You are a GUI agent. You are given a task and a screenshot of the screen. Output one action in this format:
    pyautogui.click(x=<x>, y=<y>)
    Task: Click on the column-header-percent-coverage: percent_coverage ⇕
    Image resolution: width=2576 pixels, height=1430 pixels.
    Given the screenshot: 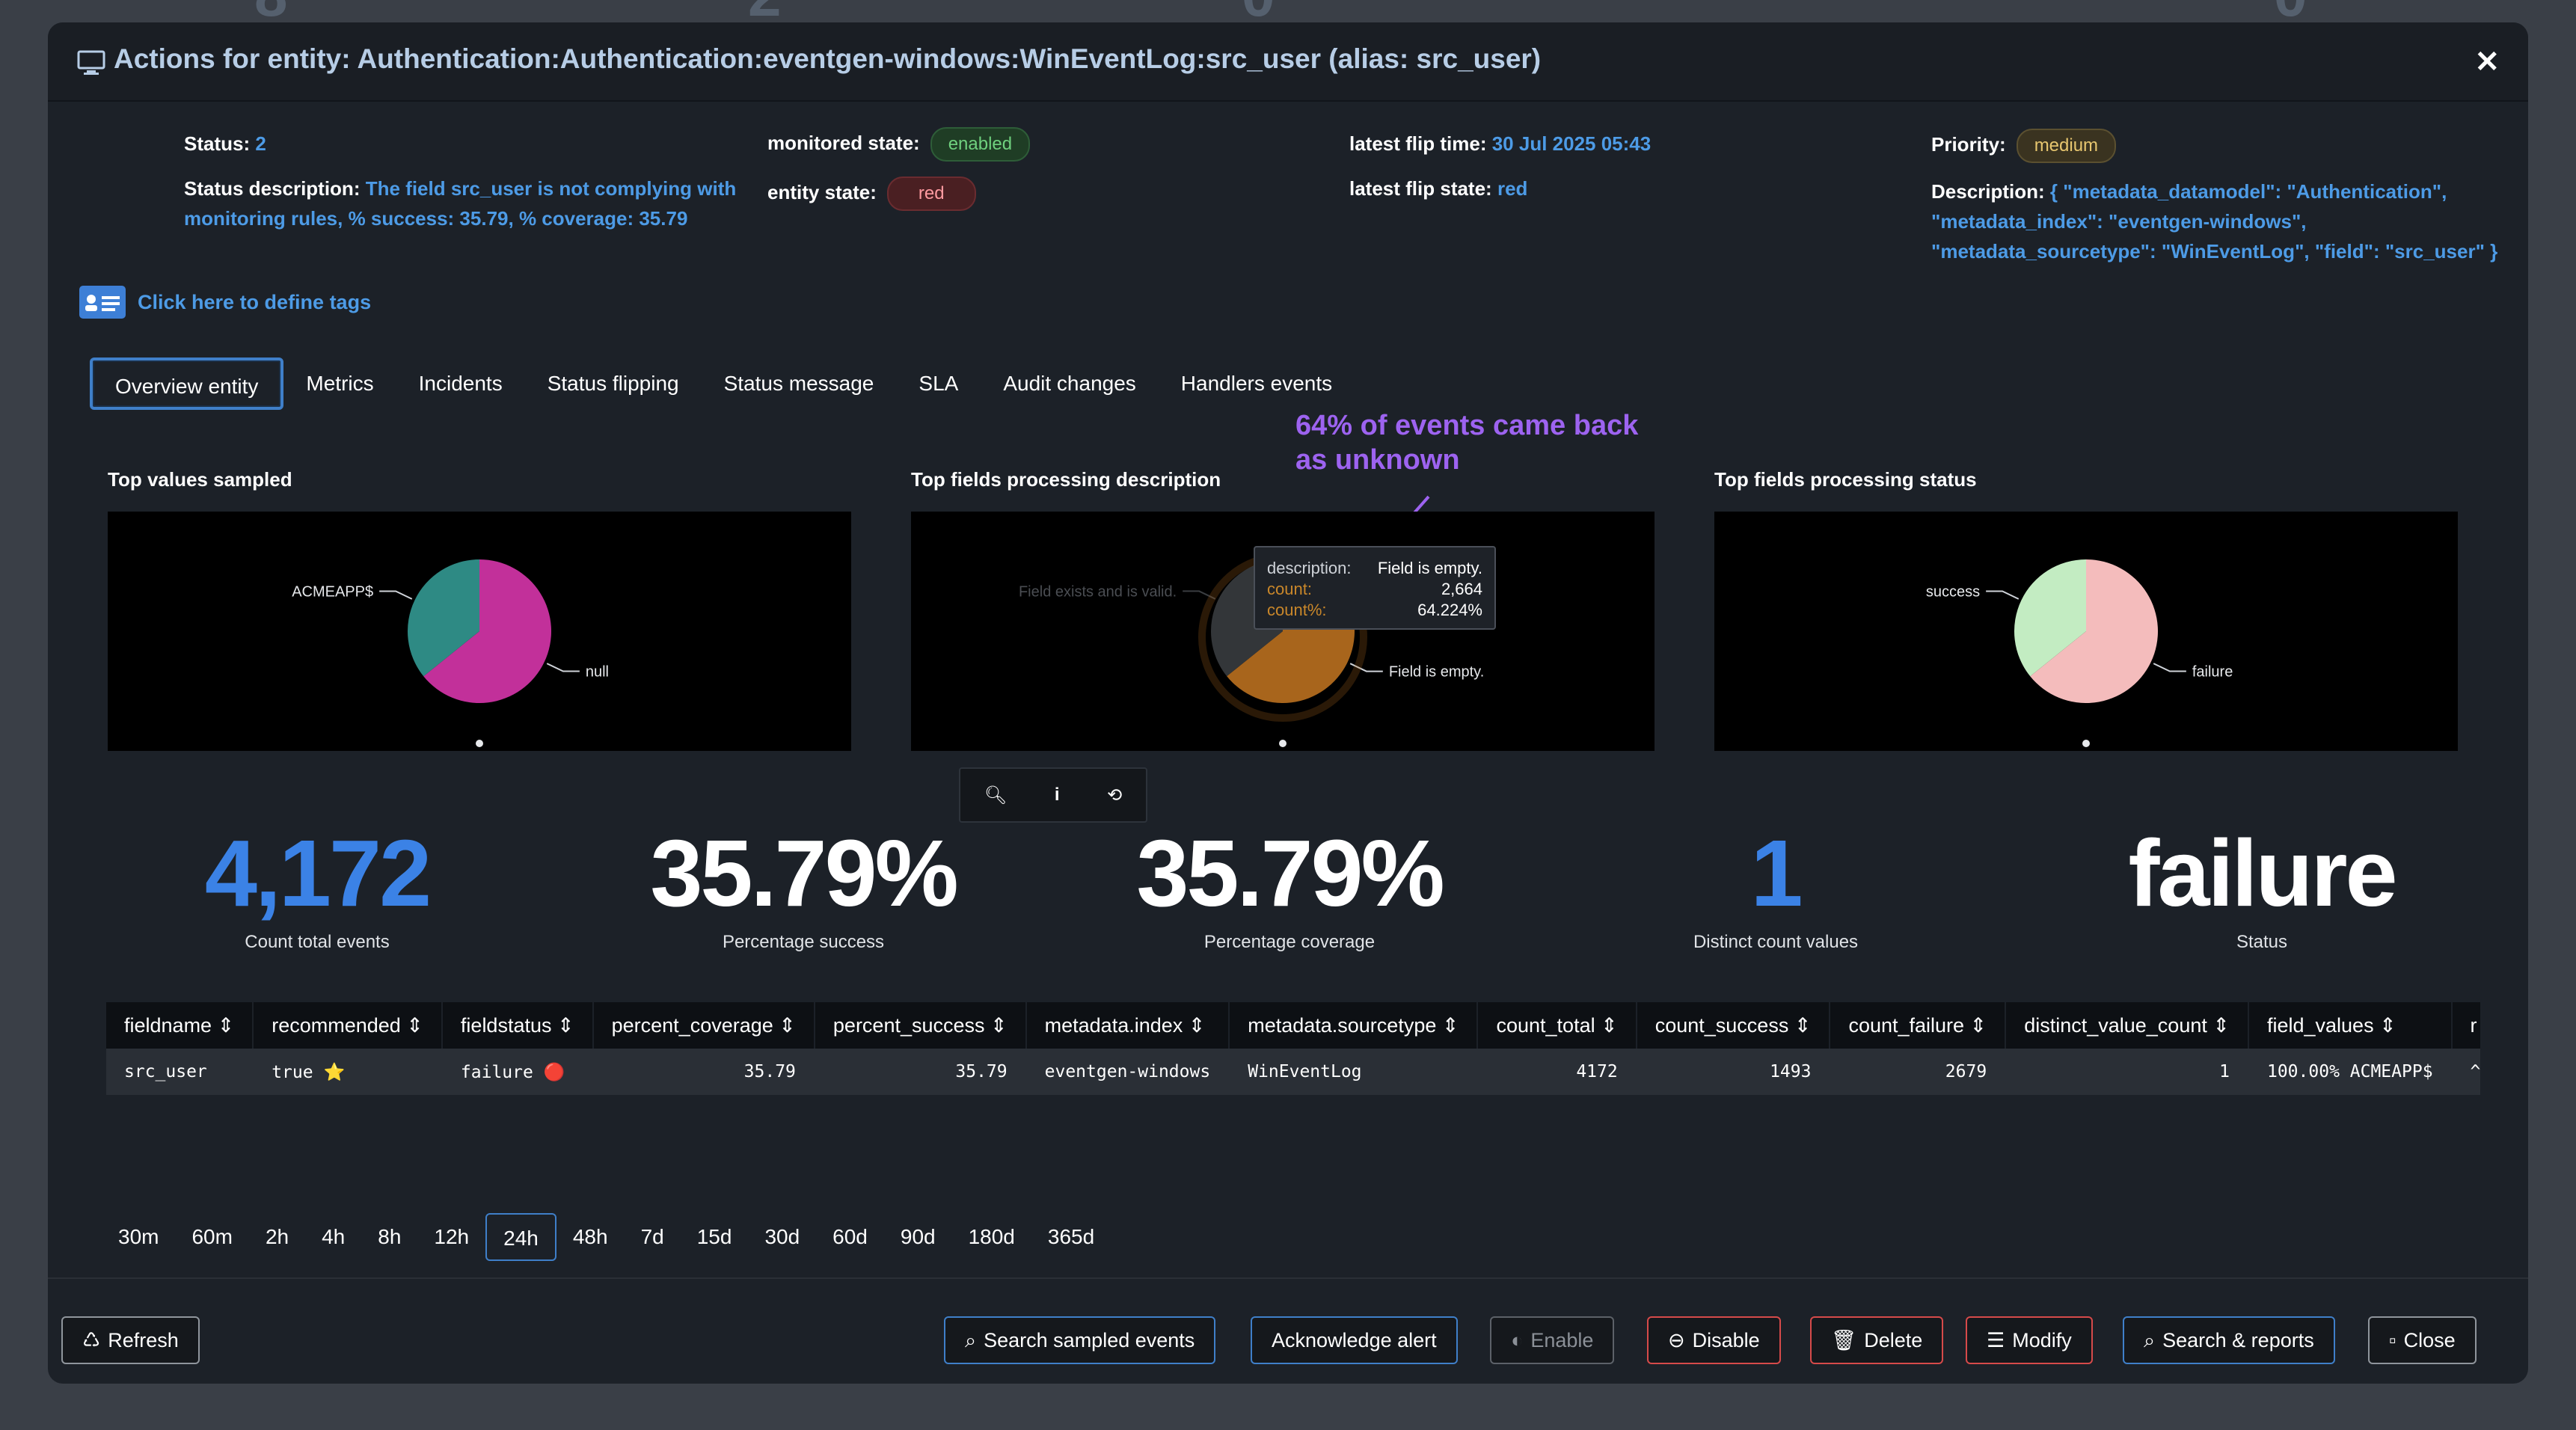 What is the action you would take?
    pyautogui.click(x=703, y=1025)
    